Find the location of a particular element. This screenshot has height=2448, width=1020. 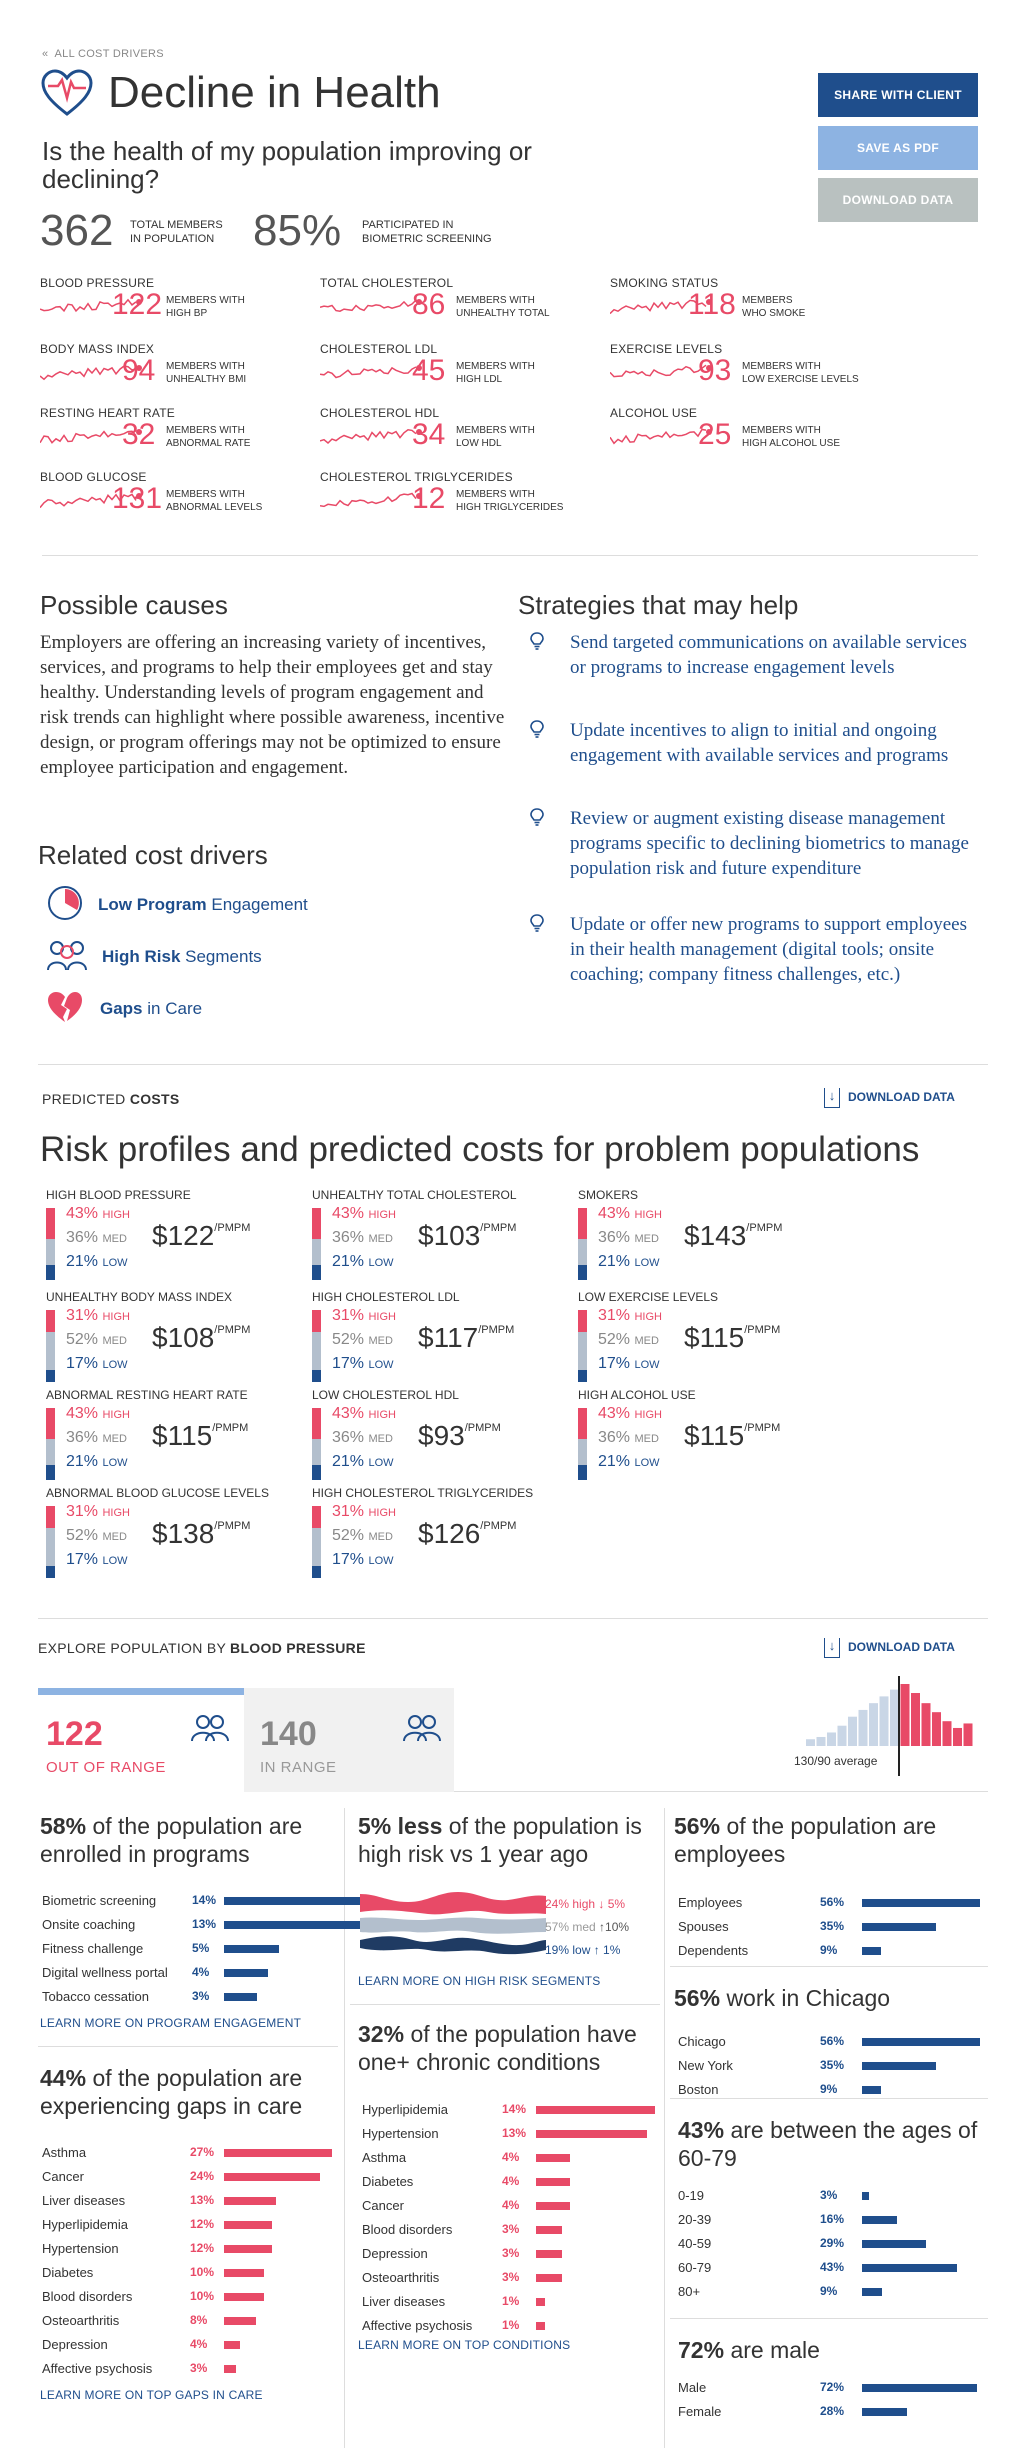

metric-cholesterol-ldl: CHOLESTEROL LDL 45 MEMBERS WITH HIGH LDL is located at coordinates (457, 372).